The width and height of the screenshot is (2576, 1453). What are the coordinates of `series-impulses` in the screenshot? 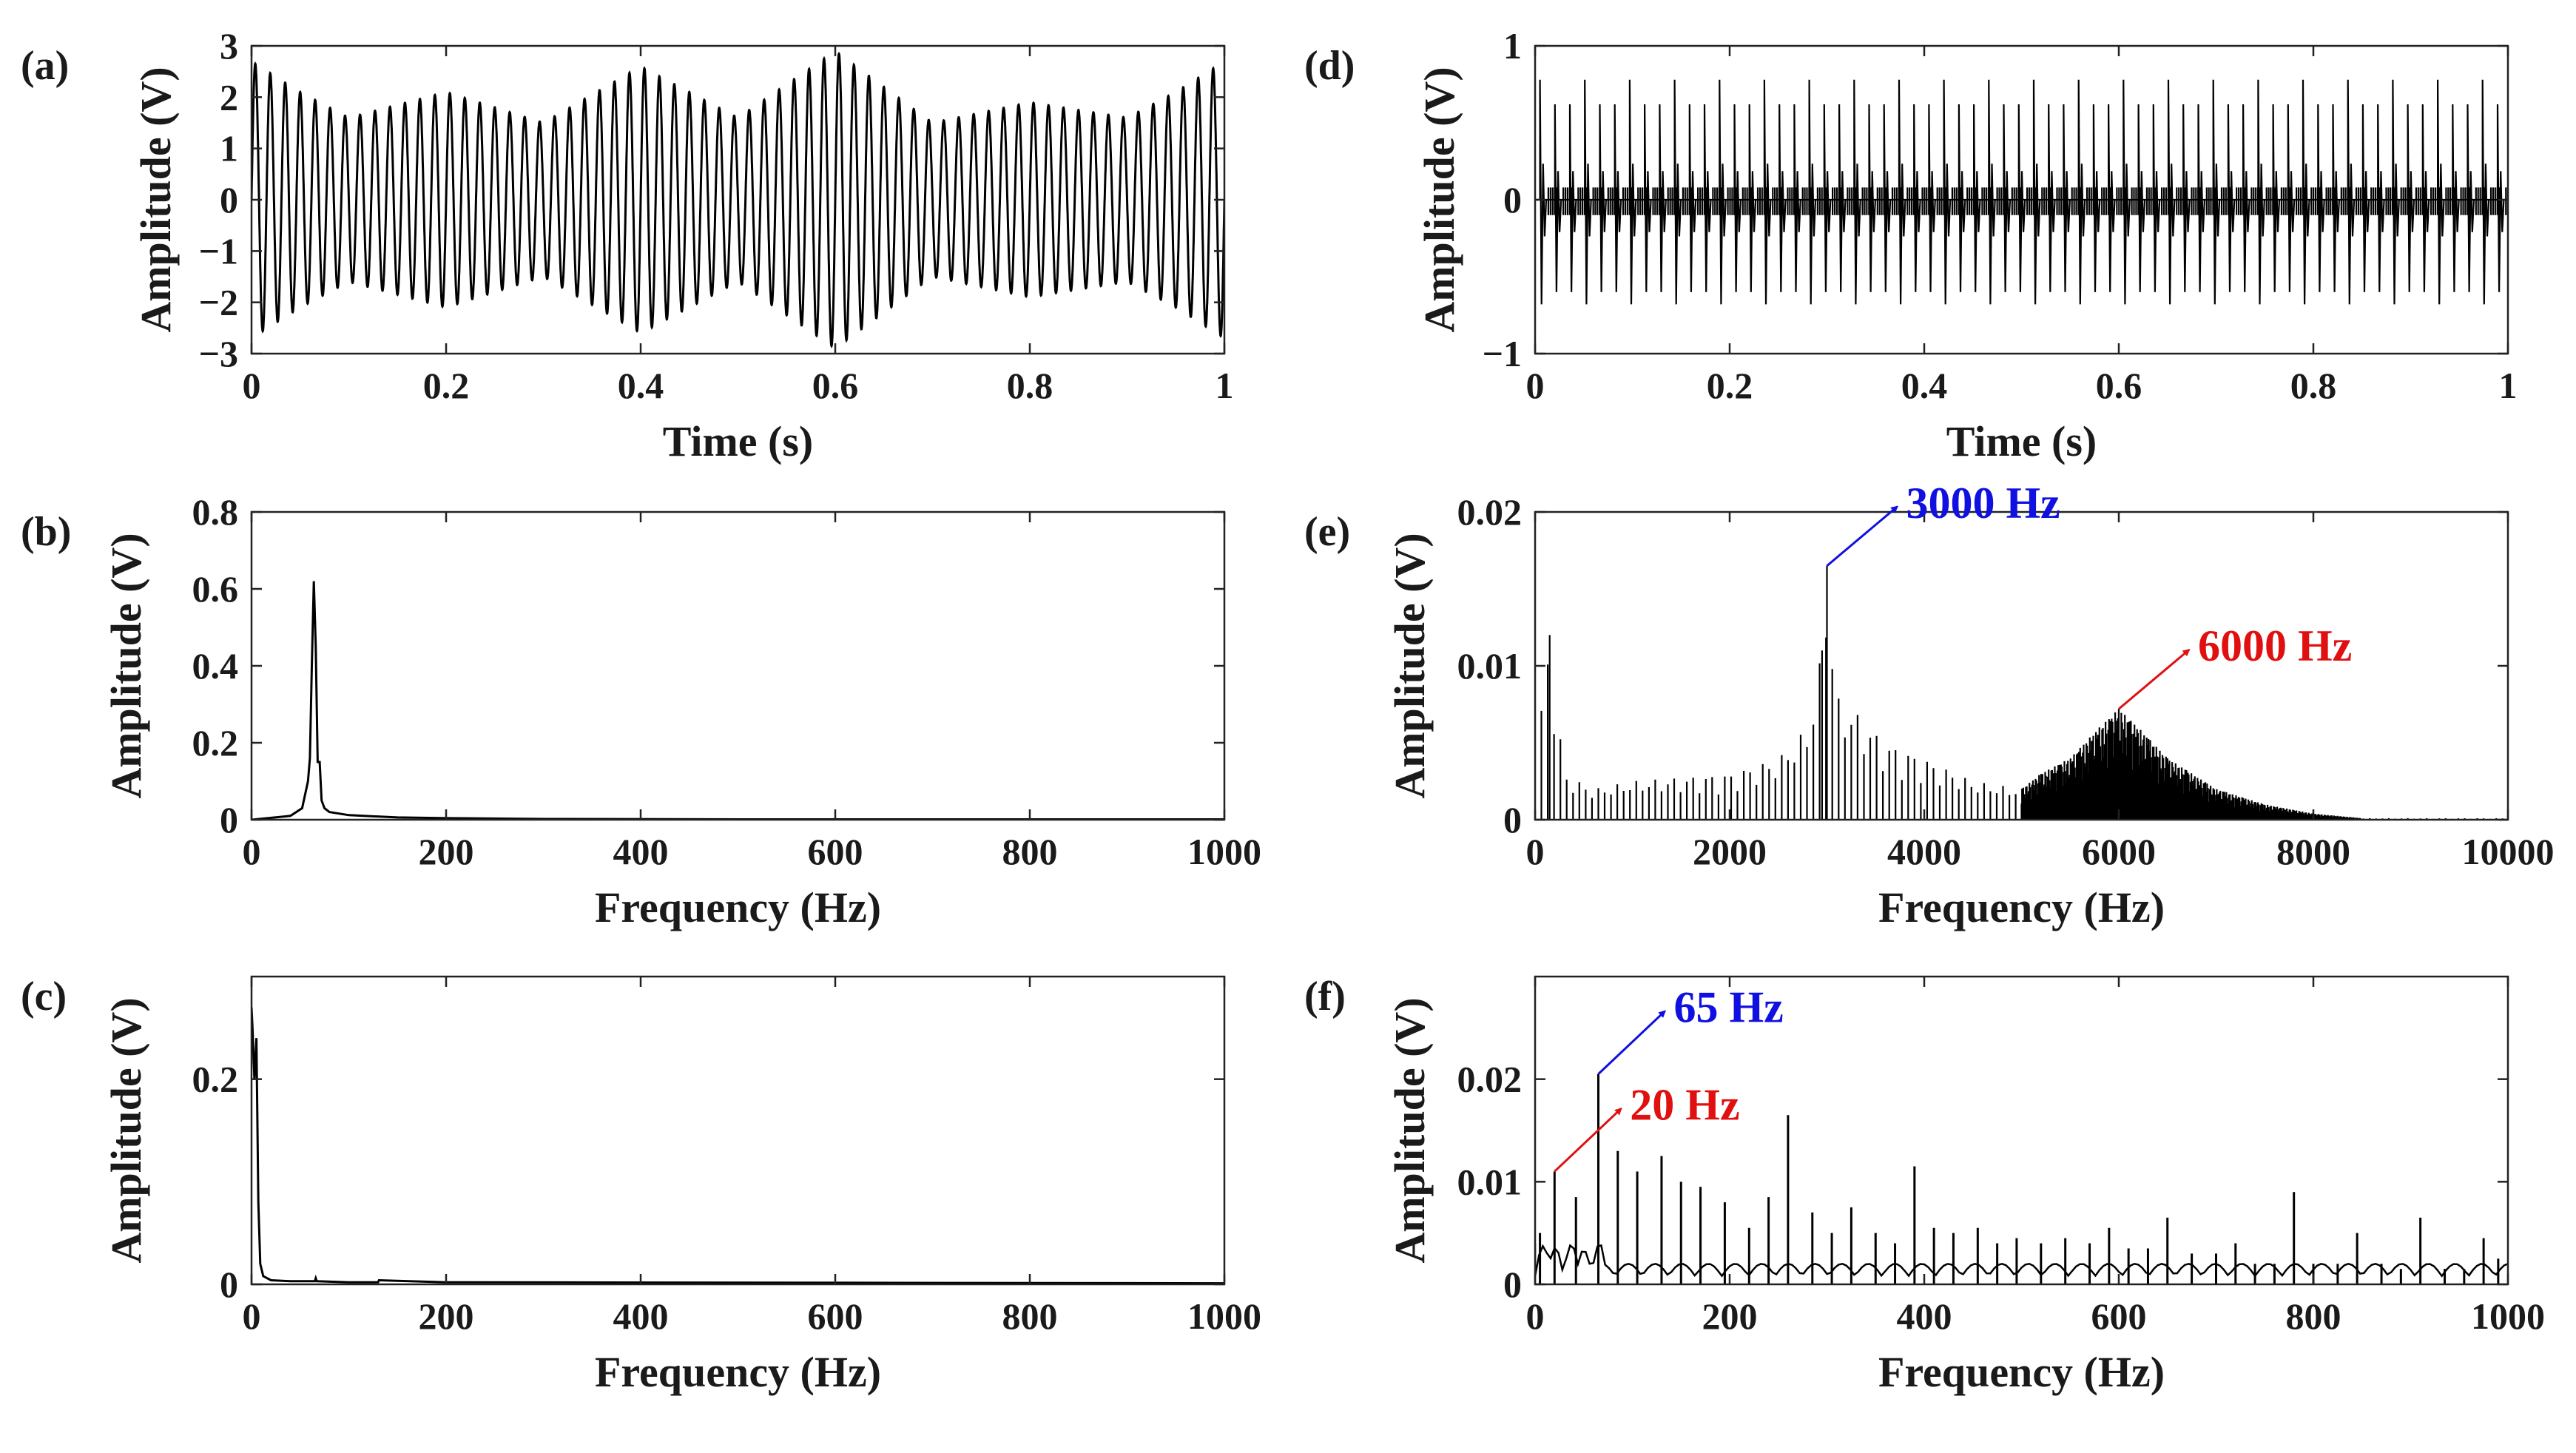 It's located at (2021, 192).